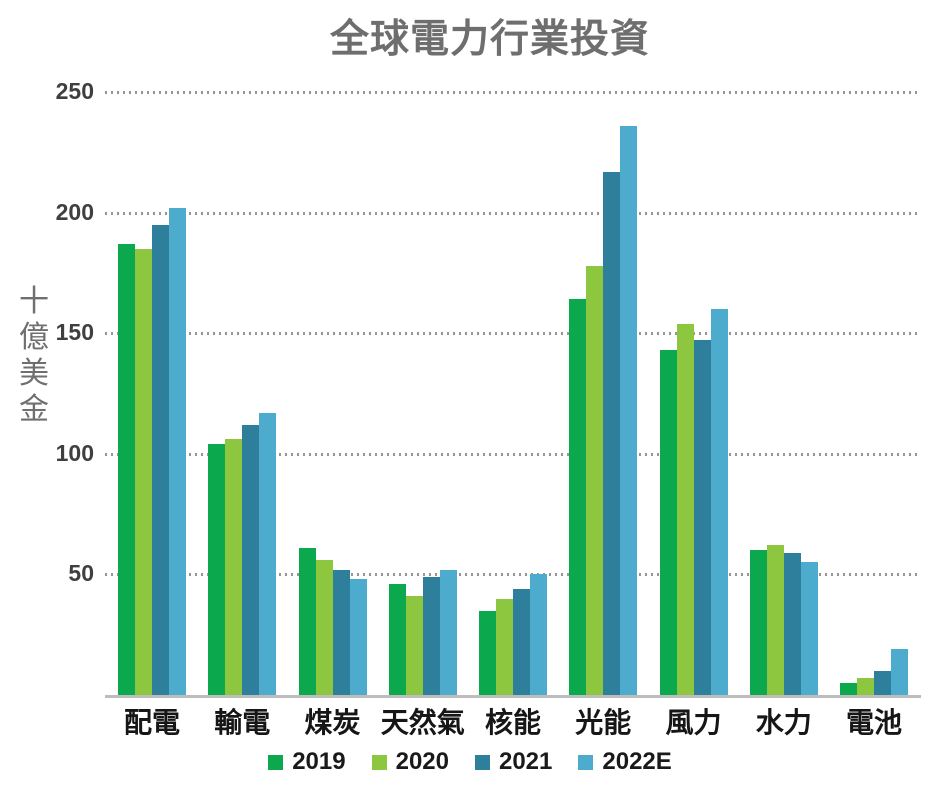  Describe the element at coordinates (242, 722) in the screenshot. I see `x-axis-label-2: 輸電` at that location.